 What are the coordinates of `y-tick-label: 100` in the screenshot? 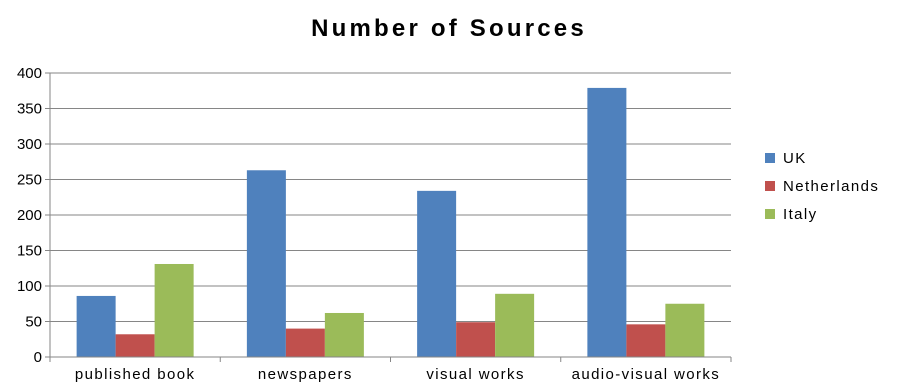 It's located at (29, 286).